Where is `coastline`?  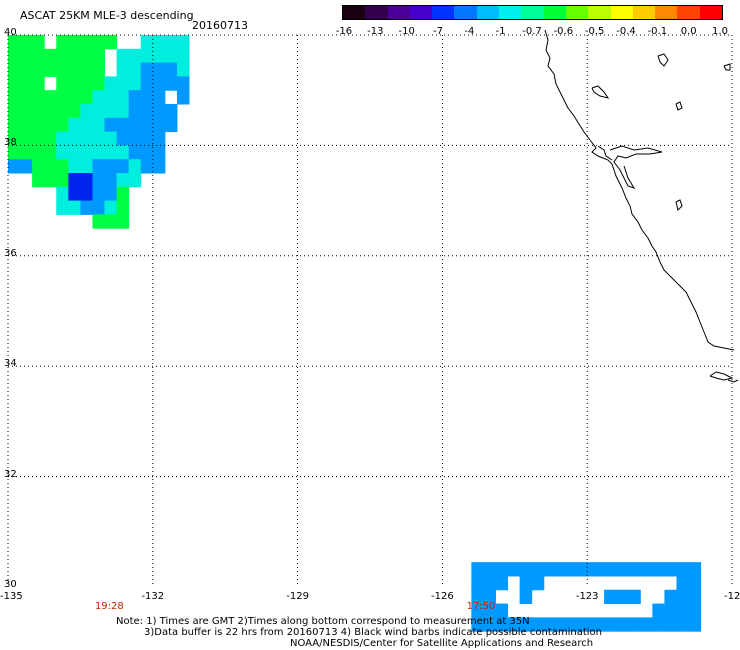 coastline is located at coordinates (641, 206).